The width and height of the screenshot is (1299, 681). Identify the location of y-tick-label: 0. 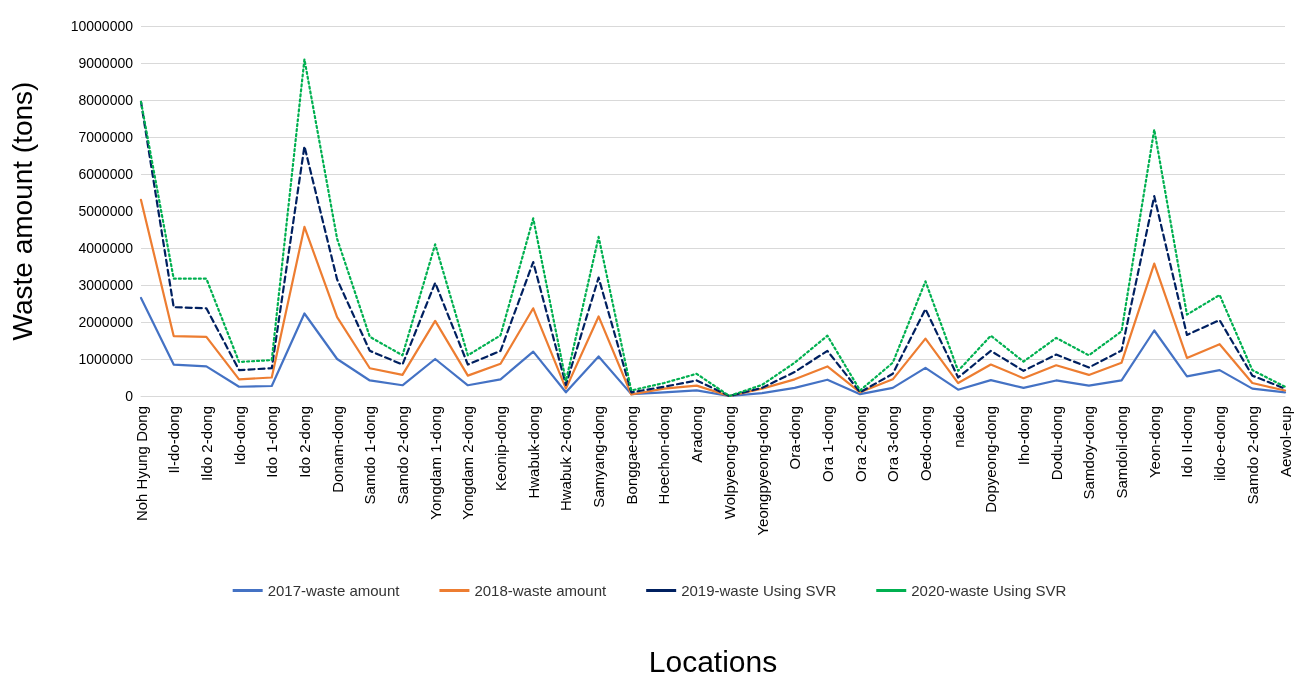
(129, 396).